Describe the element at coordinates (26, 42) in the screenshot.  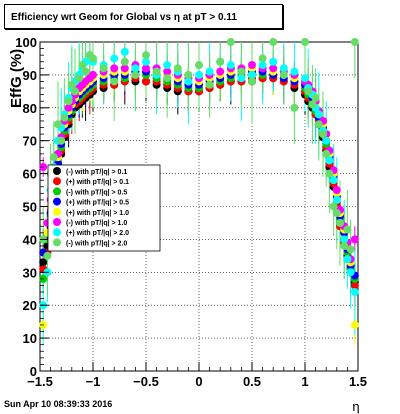
I see `y-tick-label: 100` at that location.